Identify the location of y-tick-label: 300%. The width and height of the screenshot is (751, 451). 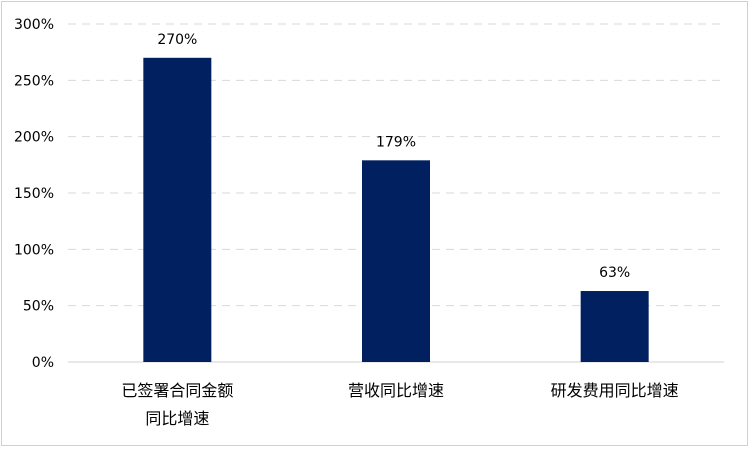
(34, 25).